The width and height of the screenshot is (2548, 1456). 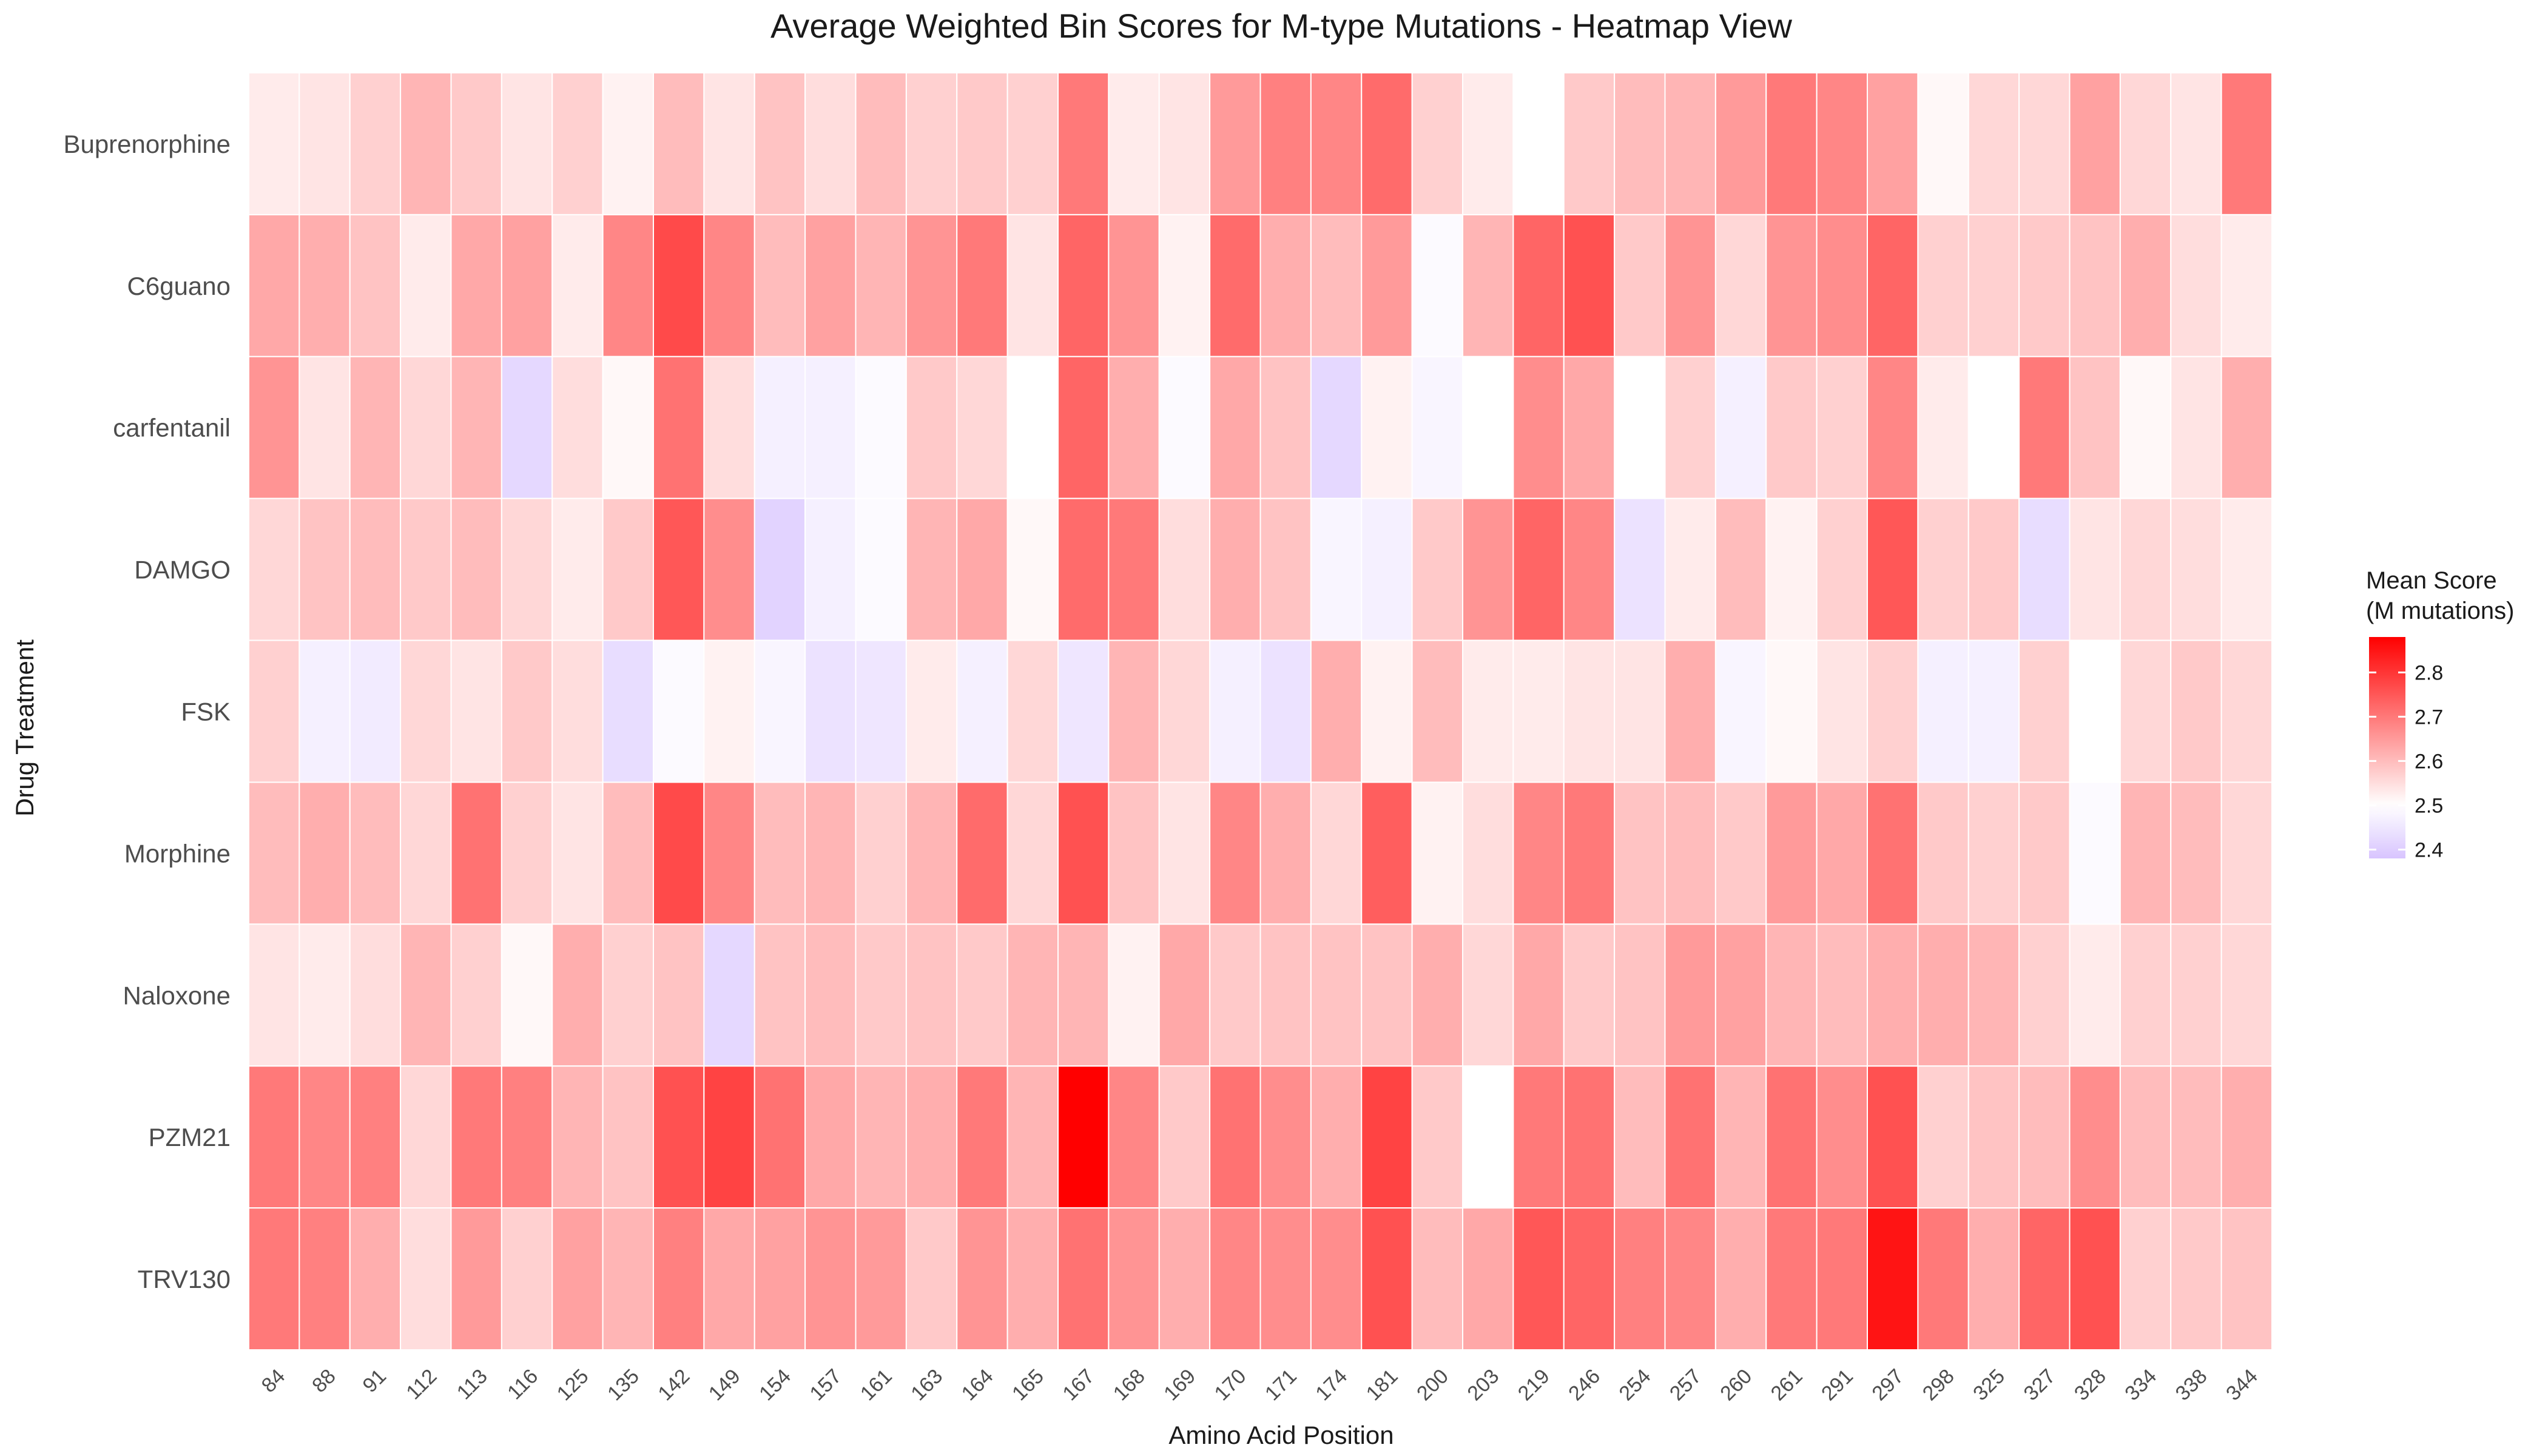 I want to click on column-label: 181, so click(x=1382, y=1384).